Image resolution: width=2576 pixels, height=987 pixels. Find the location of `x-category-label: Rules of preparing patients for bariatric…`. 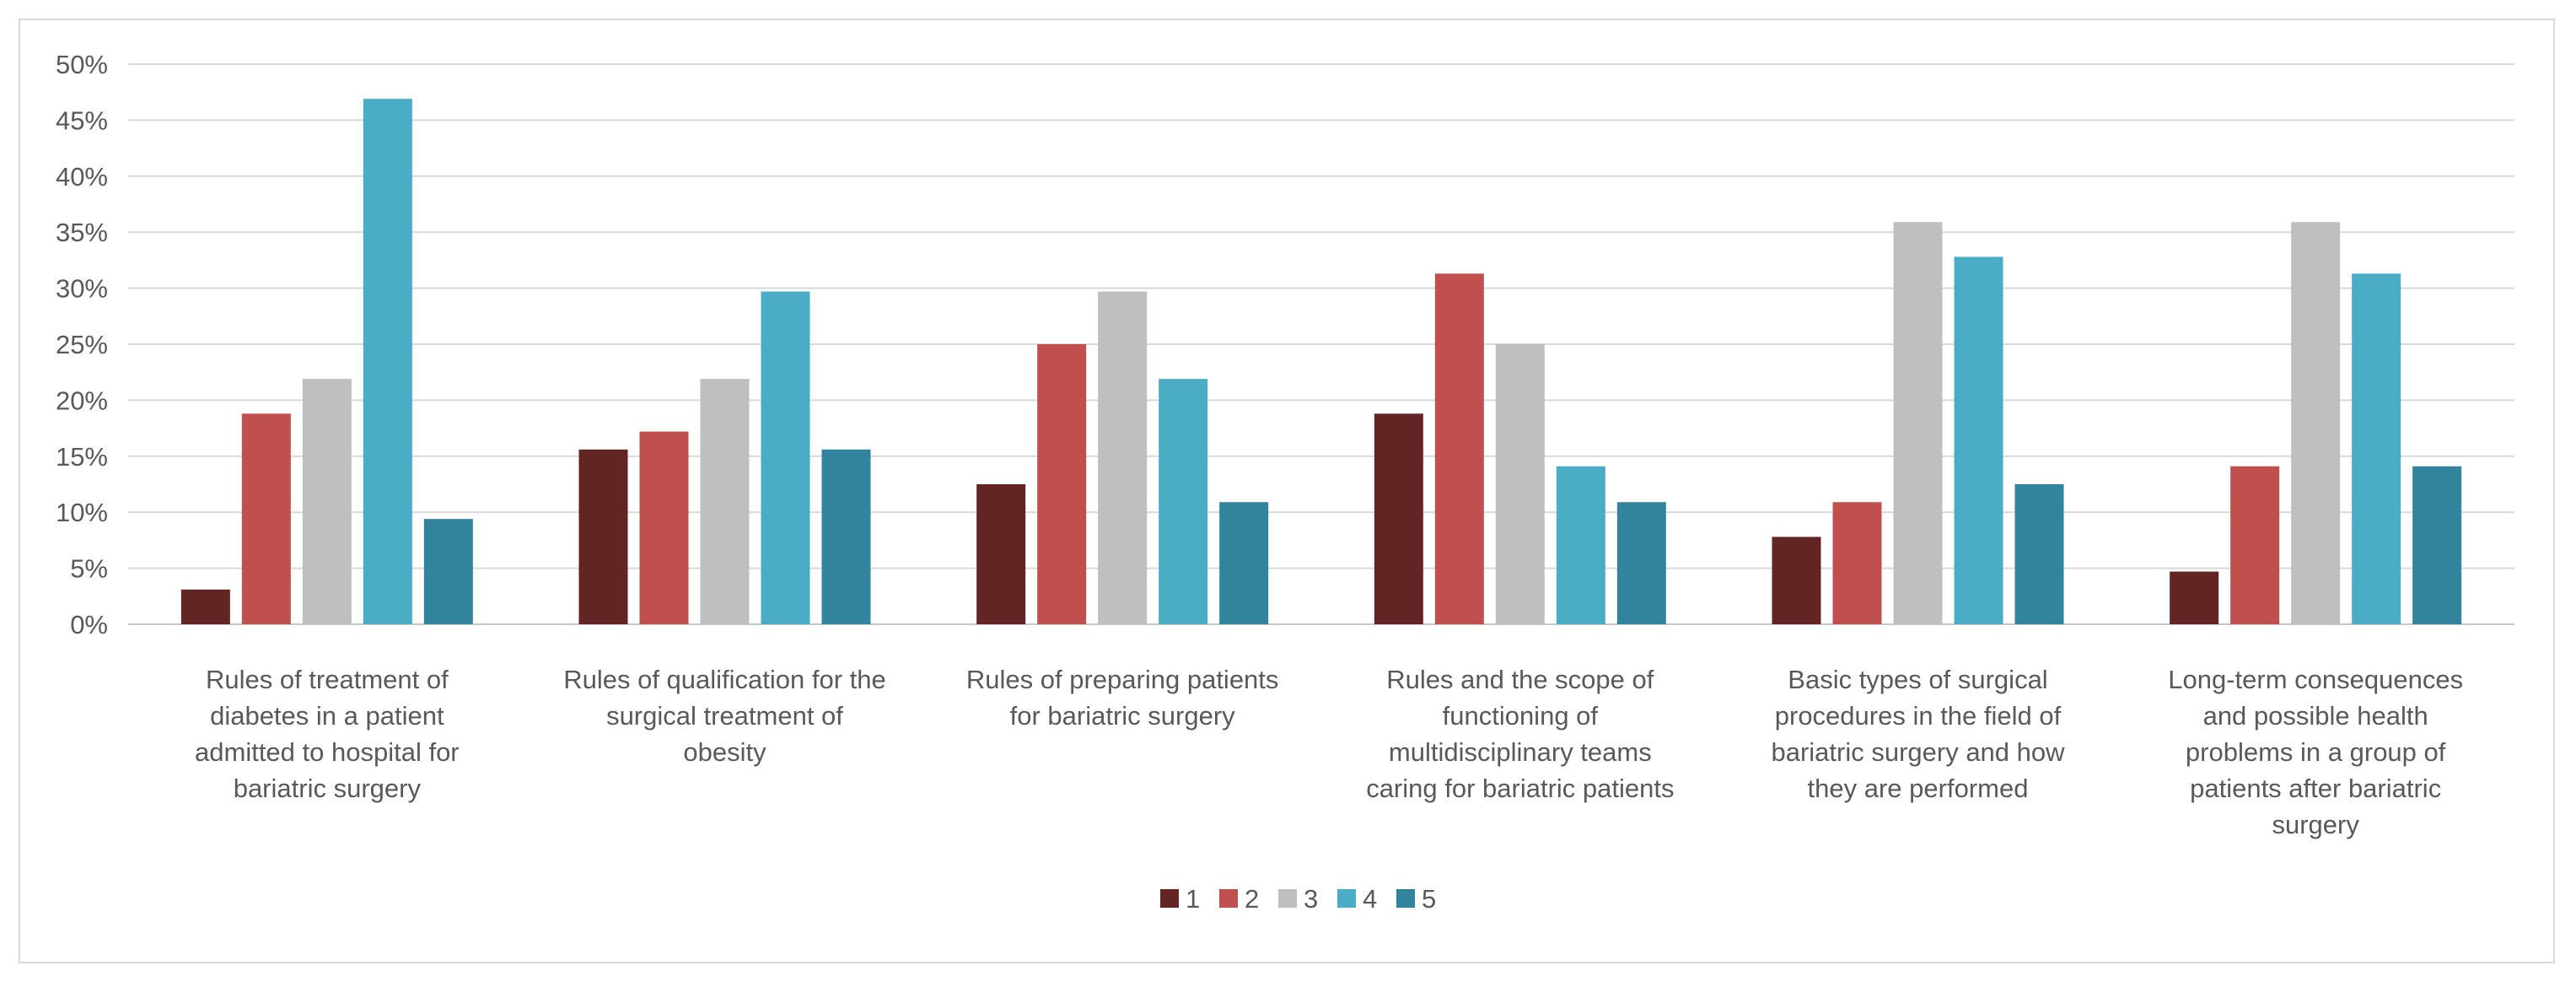

x-category-label: Rules of preparing patients for bariatric… is located at coordinates (1122, 698).